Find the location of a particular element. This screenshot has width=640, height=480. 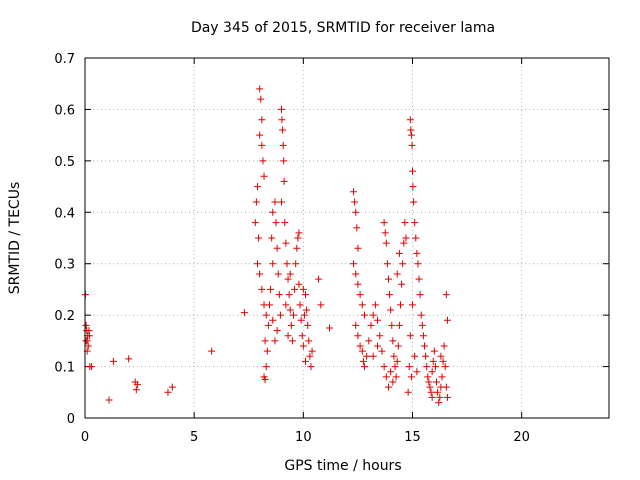

y-tick-label: 0.7 is located at coordinates (64, 59).